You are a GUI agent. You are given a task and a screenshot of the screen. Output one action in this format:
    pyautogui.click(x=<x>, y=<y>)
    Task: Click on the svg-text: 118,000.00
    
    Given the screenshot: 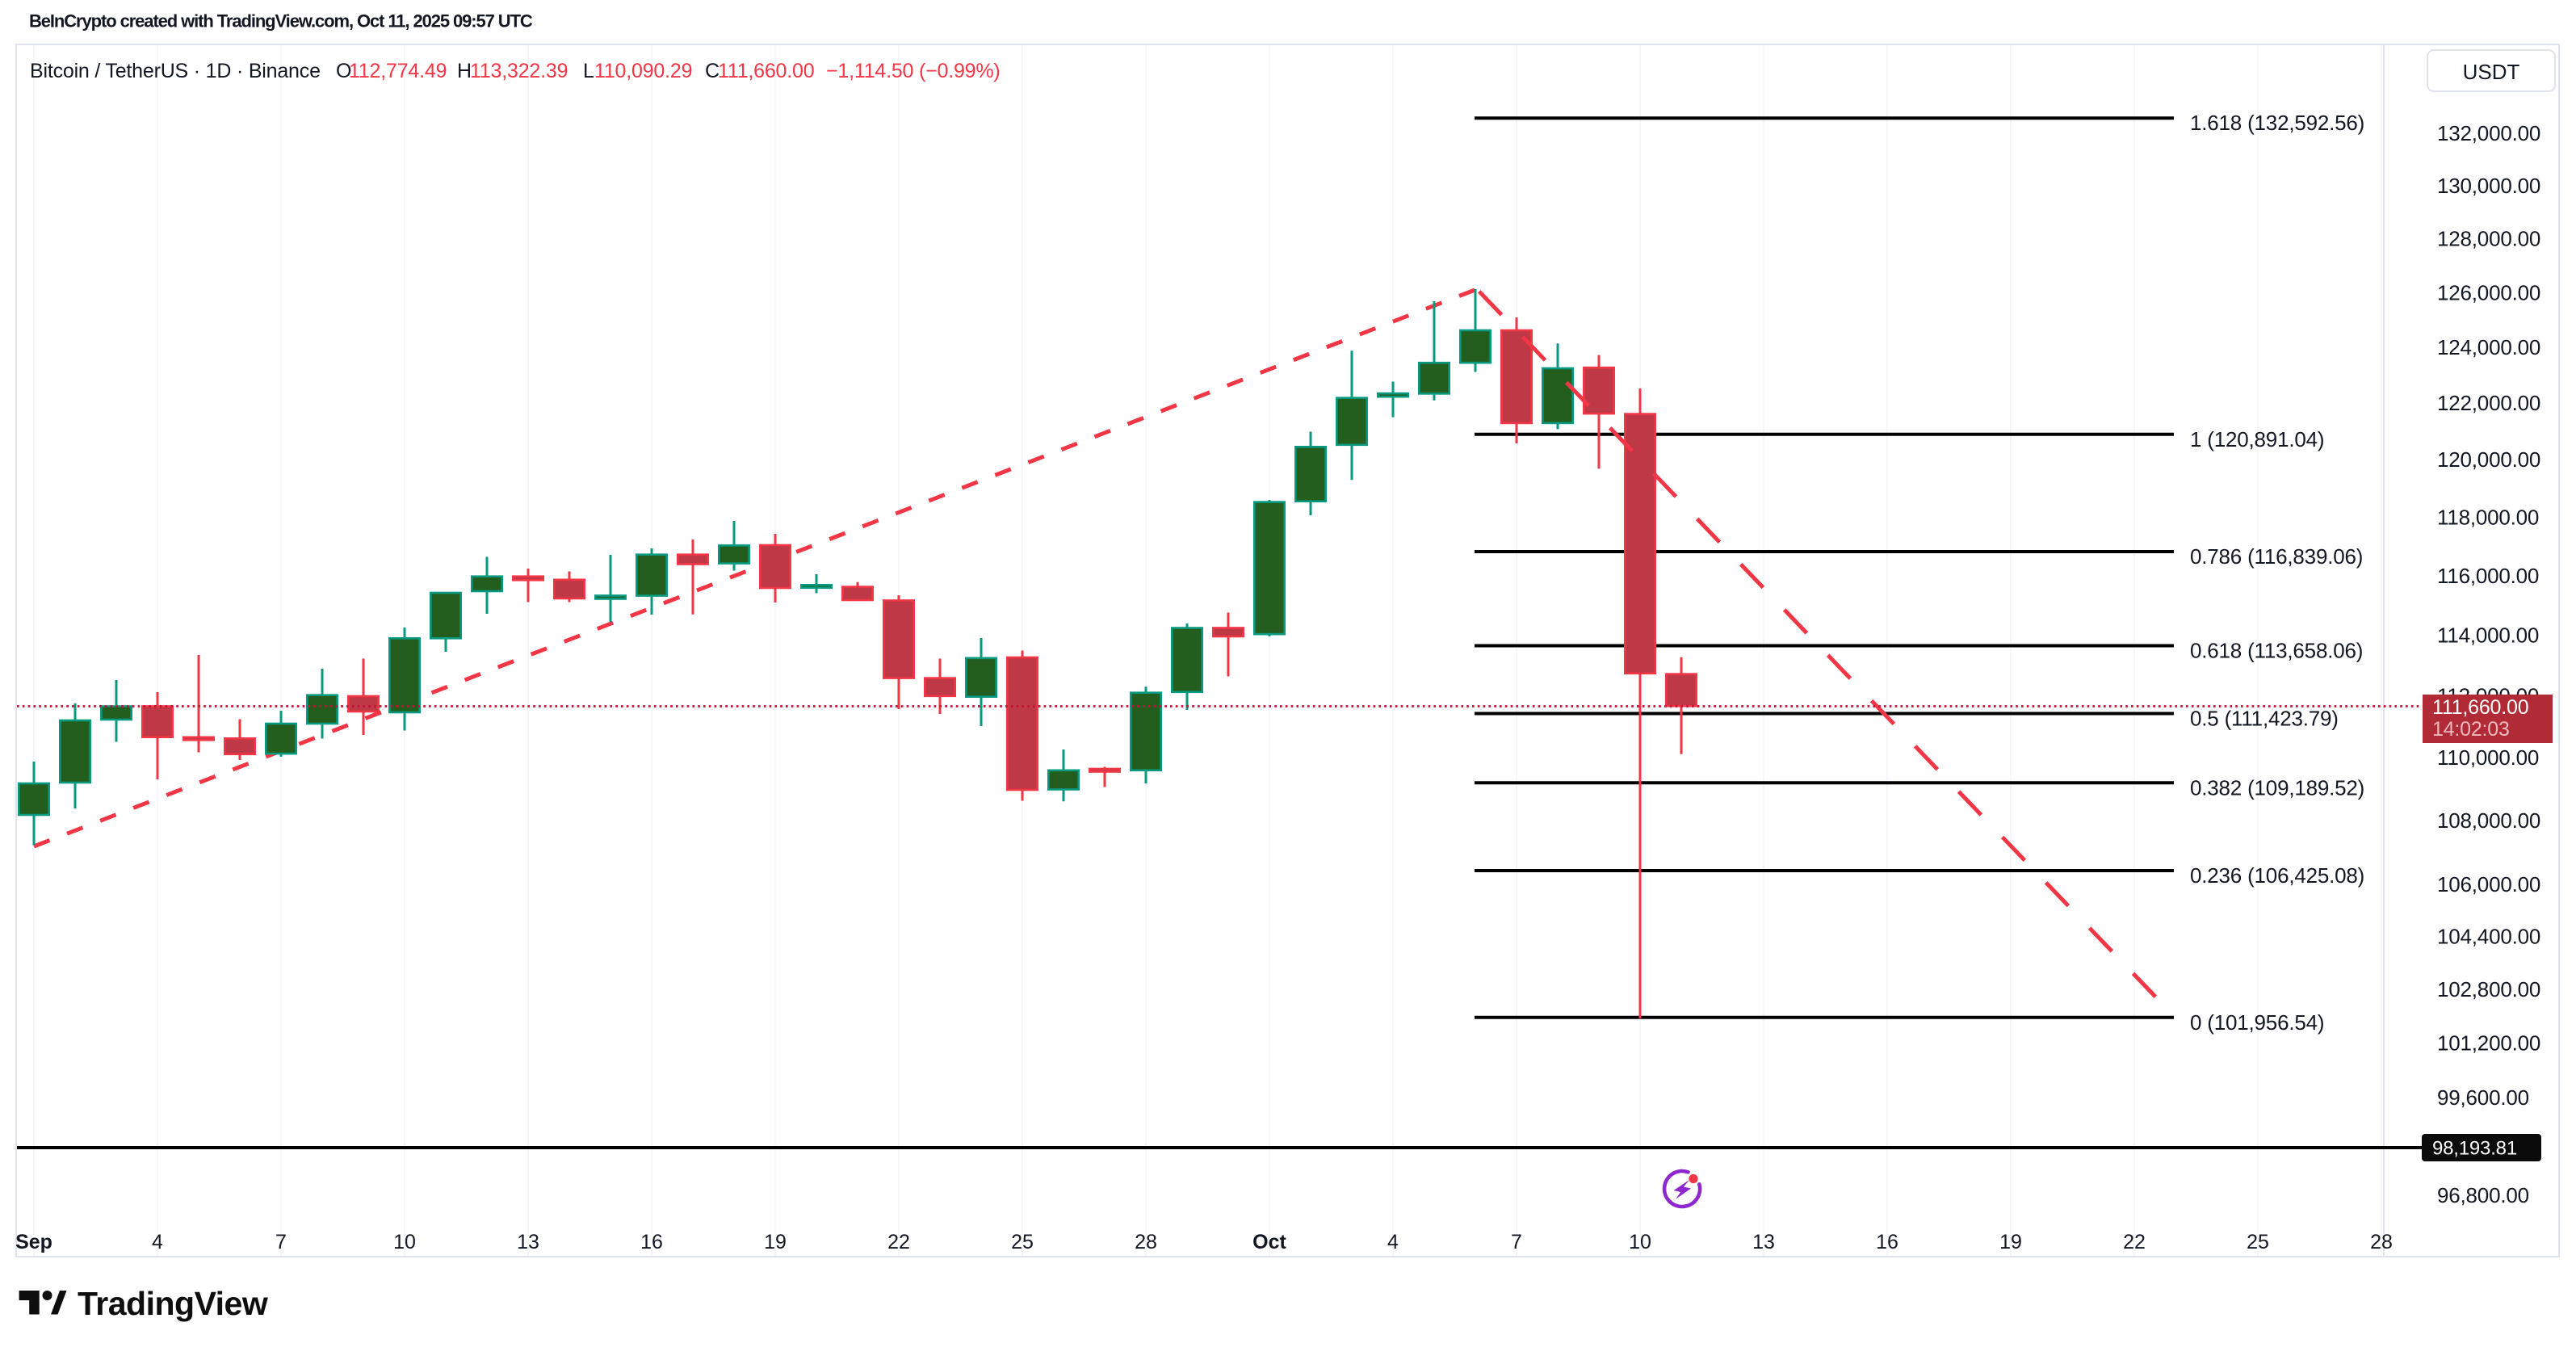 What is the action you would take?
    pyautogui.click(x=2488, y=517)
    